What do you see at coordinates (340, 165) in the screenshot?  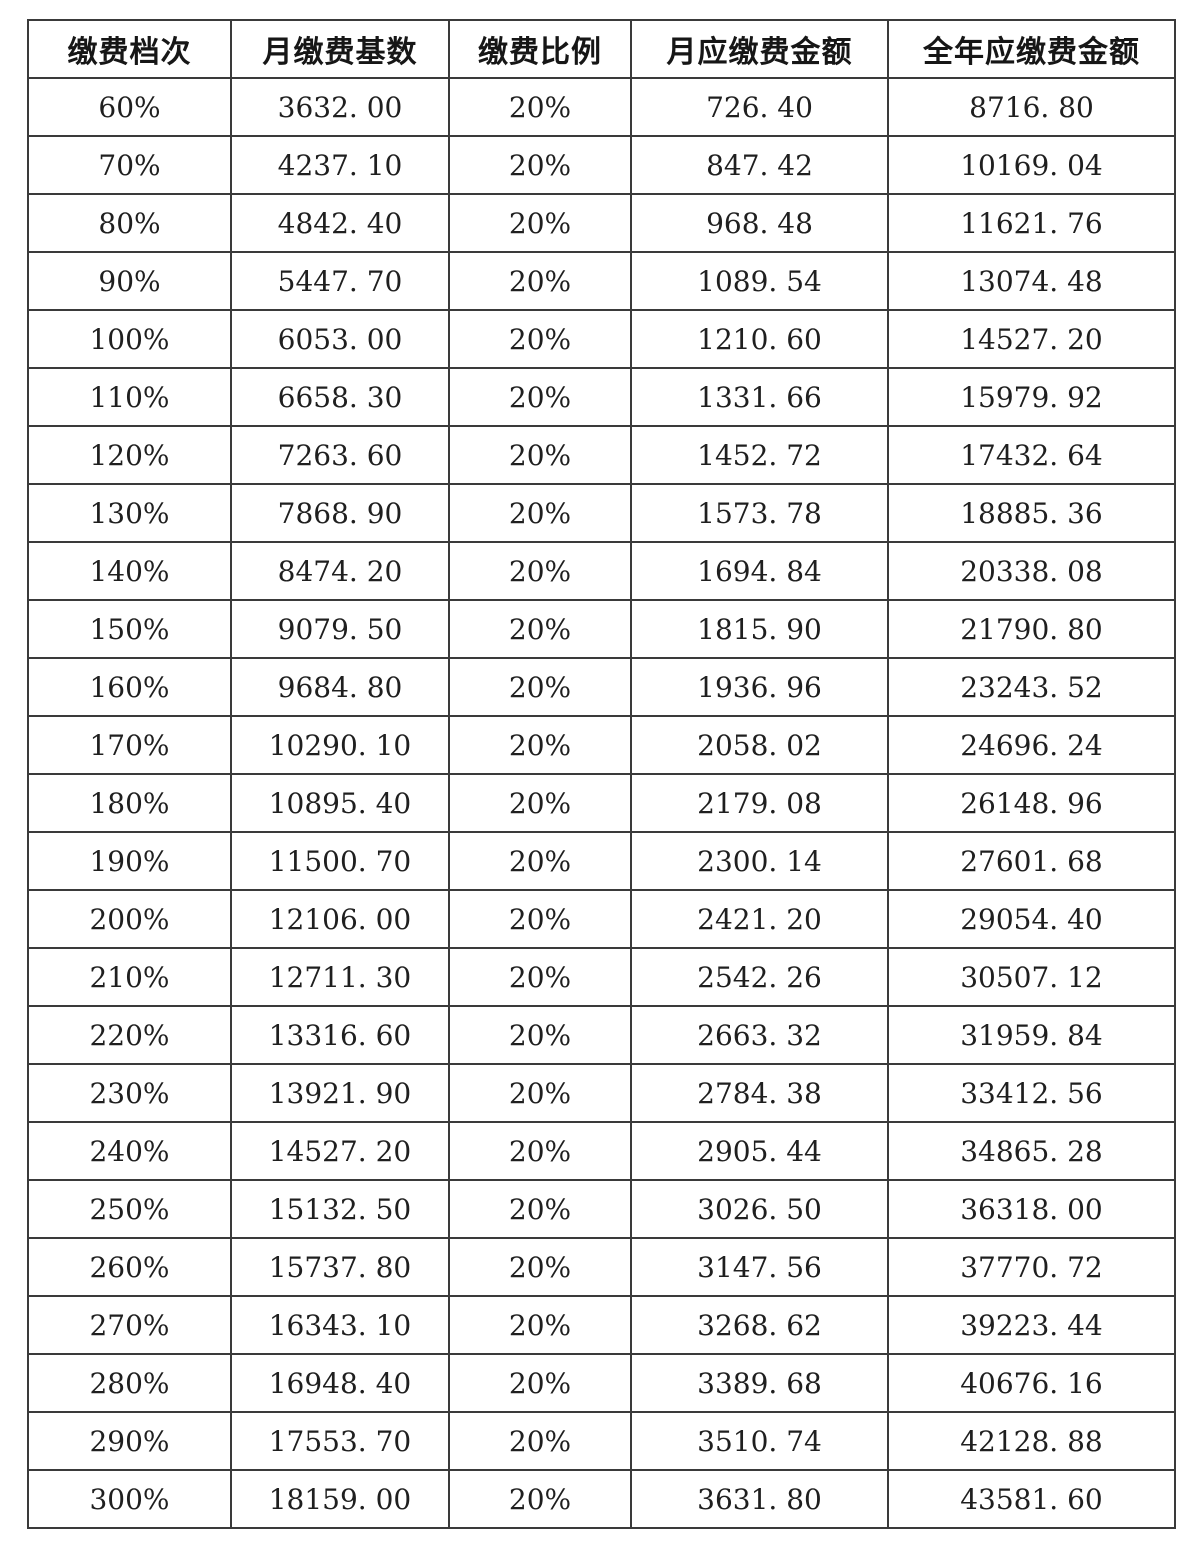 I see `table-cell: 4237. 10` at bounding box center [340, 165].